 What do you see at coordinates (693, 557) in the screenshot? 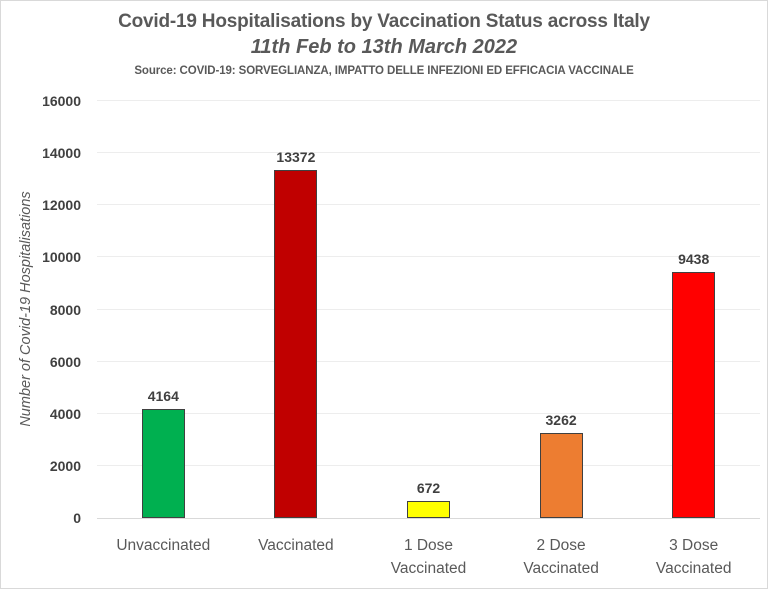
I see `x-axis-label-3-dose-vaccinated: 3 Dose Vaccinated` at bounding box center [693, 557].